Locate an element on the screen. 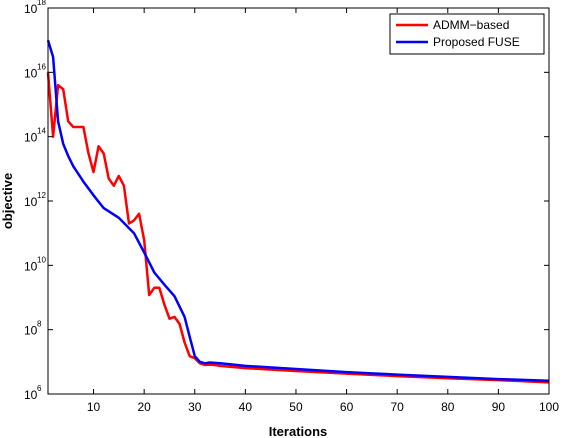 This screenshot has height=438, width=562. y-tick-exponent: 16 is located at coordinates (41, 66).